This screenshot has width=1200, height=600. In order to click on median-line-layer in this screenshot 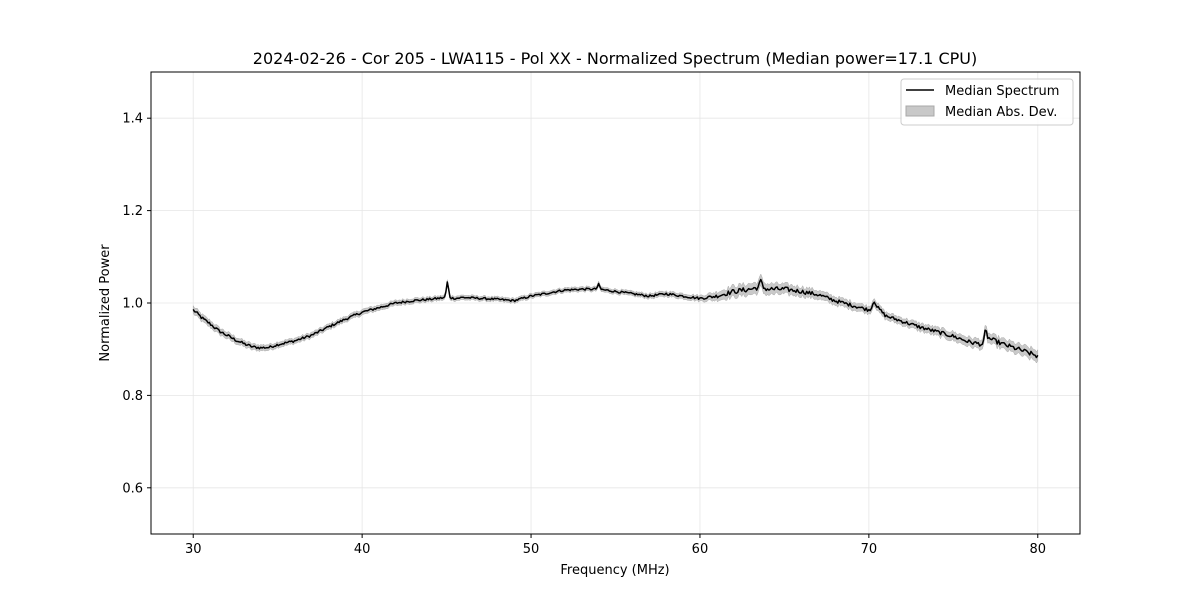, I will do `click(615, 318)`.